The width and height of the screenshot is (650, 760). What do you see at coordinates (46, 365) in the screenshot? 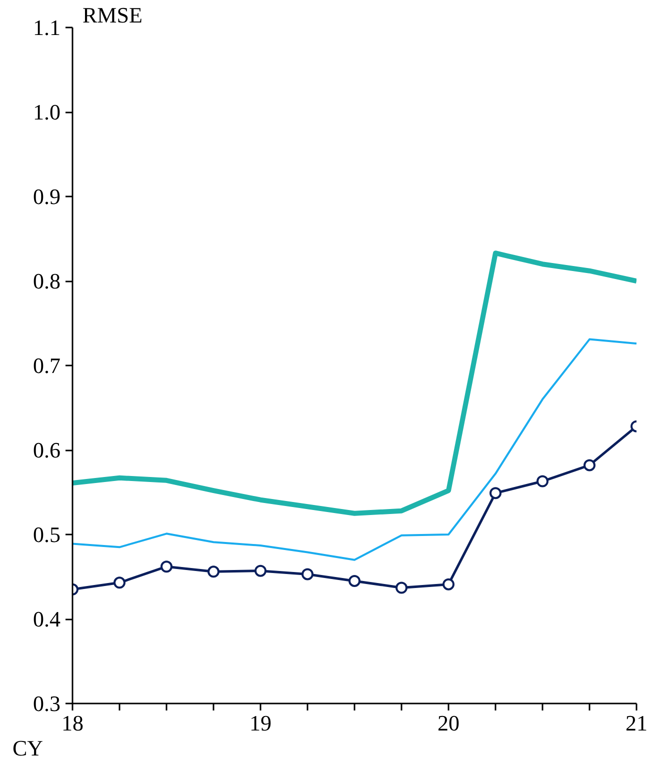
I see `y-tick-label: 0.7` at bounding box center [46, 365].